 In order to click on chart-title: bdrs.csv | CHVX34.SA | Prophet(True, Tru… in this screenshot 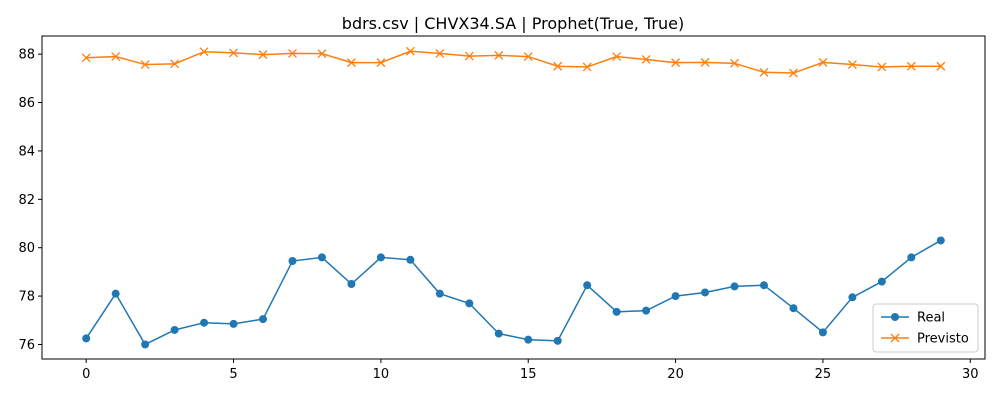, I will do `click(513, 23)`.